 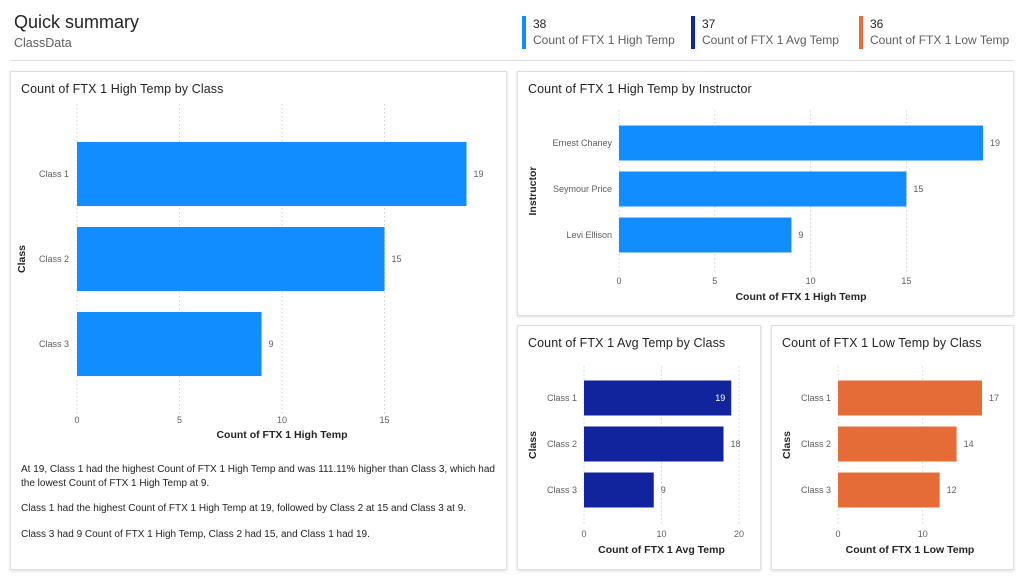 I want to click on x-tick-label: 20, so click(x=739, y=534).